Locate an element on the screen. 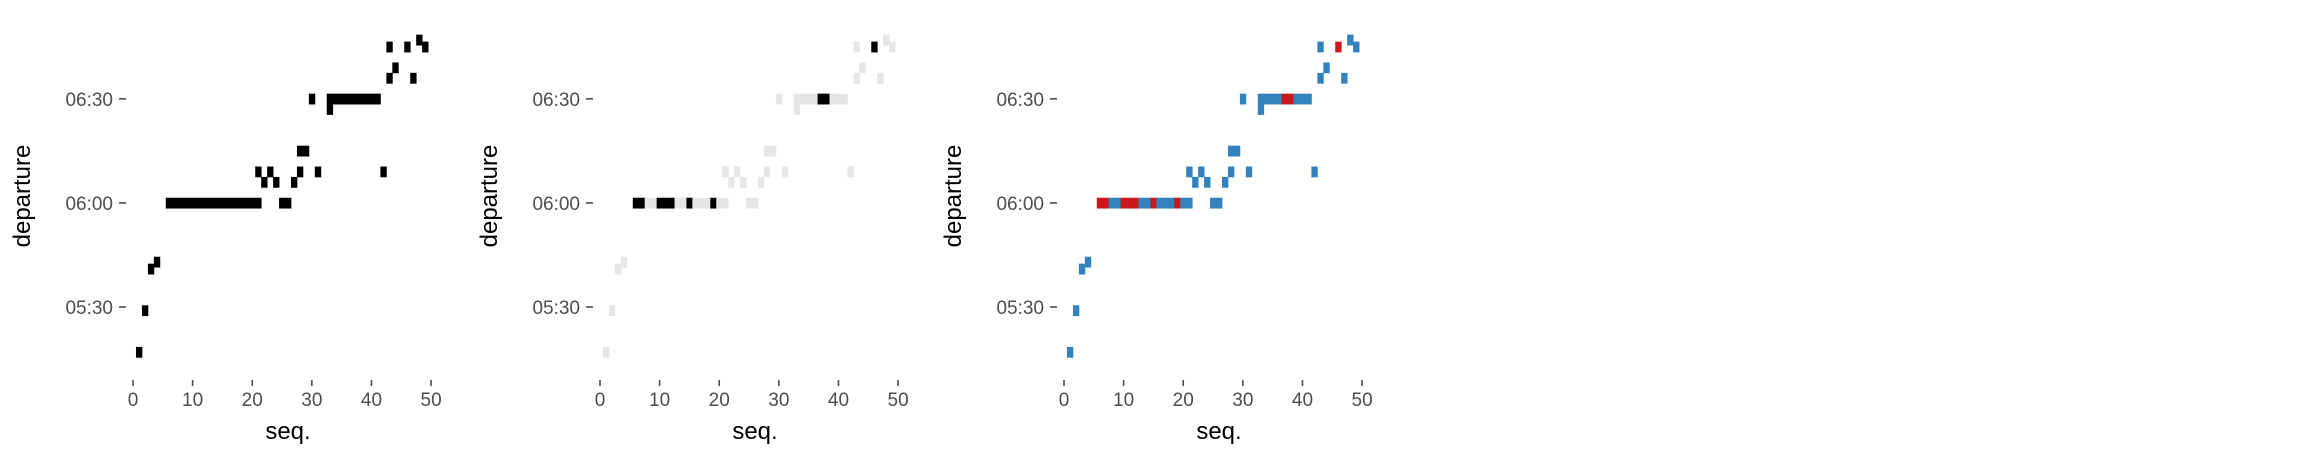  x-axis-title: seq. is located at coordinates (754, 431).